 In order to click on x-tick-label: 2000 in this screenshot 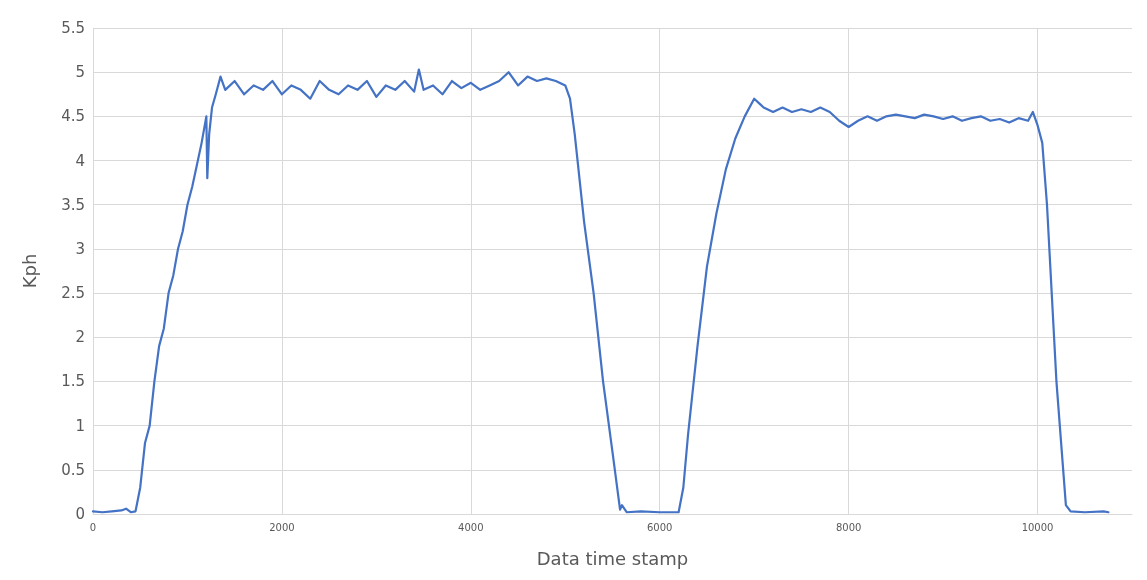, I will do `click(282, 527)`.